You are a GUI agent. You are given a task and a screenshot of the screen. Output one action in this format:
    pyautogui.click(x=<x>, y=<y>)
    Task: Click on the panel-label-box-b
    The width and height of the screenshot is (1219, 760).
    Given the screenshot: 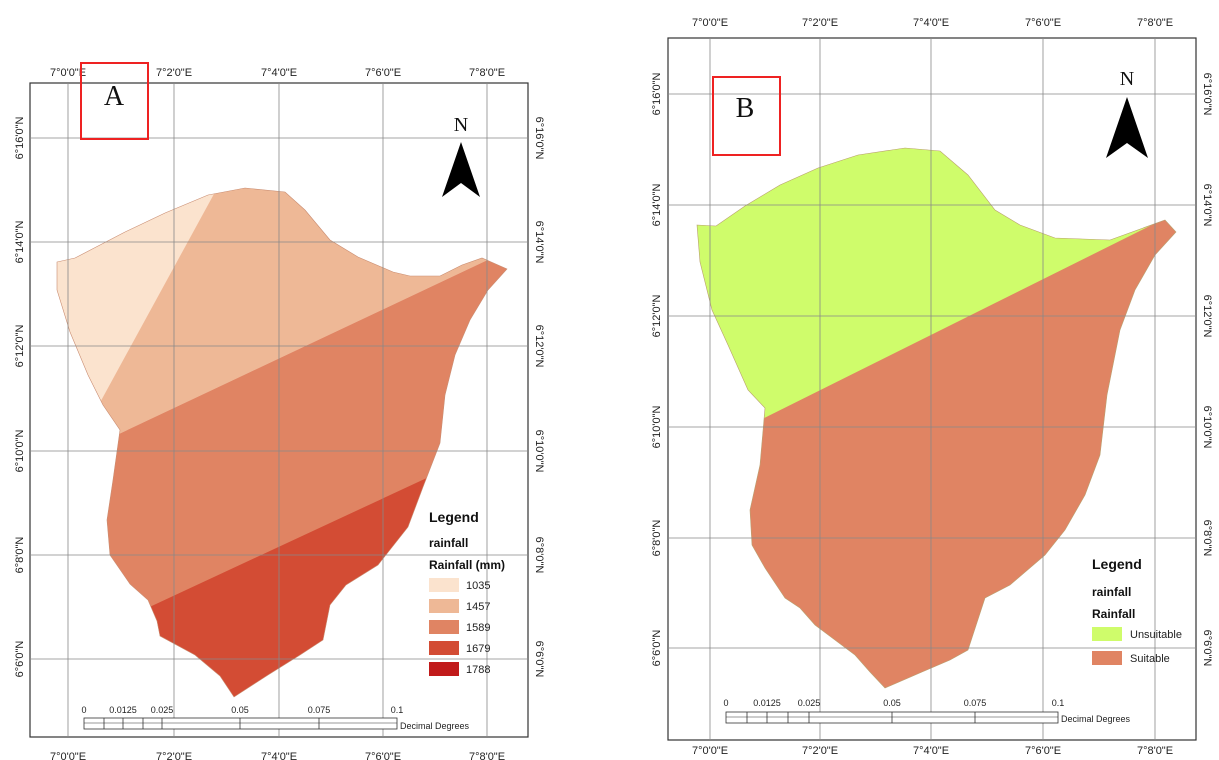 What is the action you would take?
    pyautogui.click(x=746, y=116)
    